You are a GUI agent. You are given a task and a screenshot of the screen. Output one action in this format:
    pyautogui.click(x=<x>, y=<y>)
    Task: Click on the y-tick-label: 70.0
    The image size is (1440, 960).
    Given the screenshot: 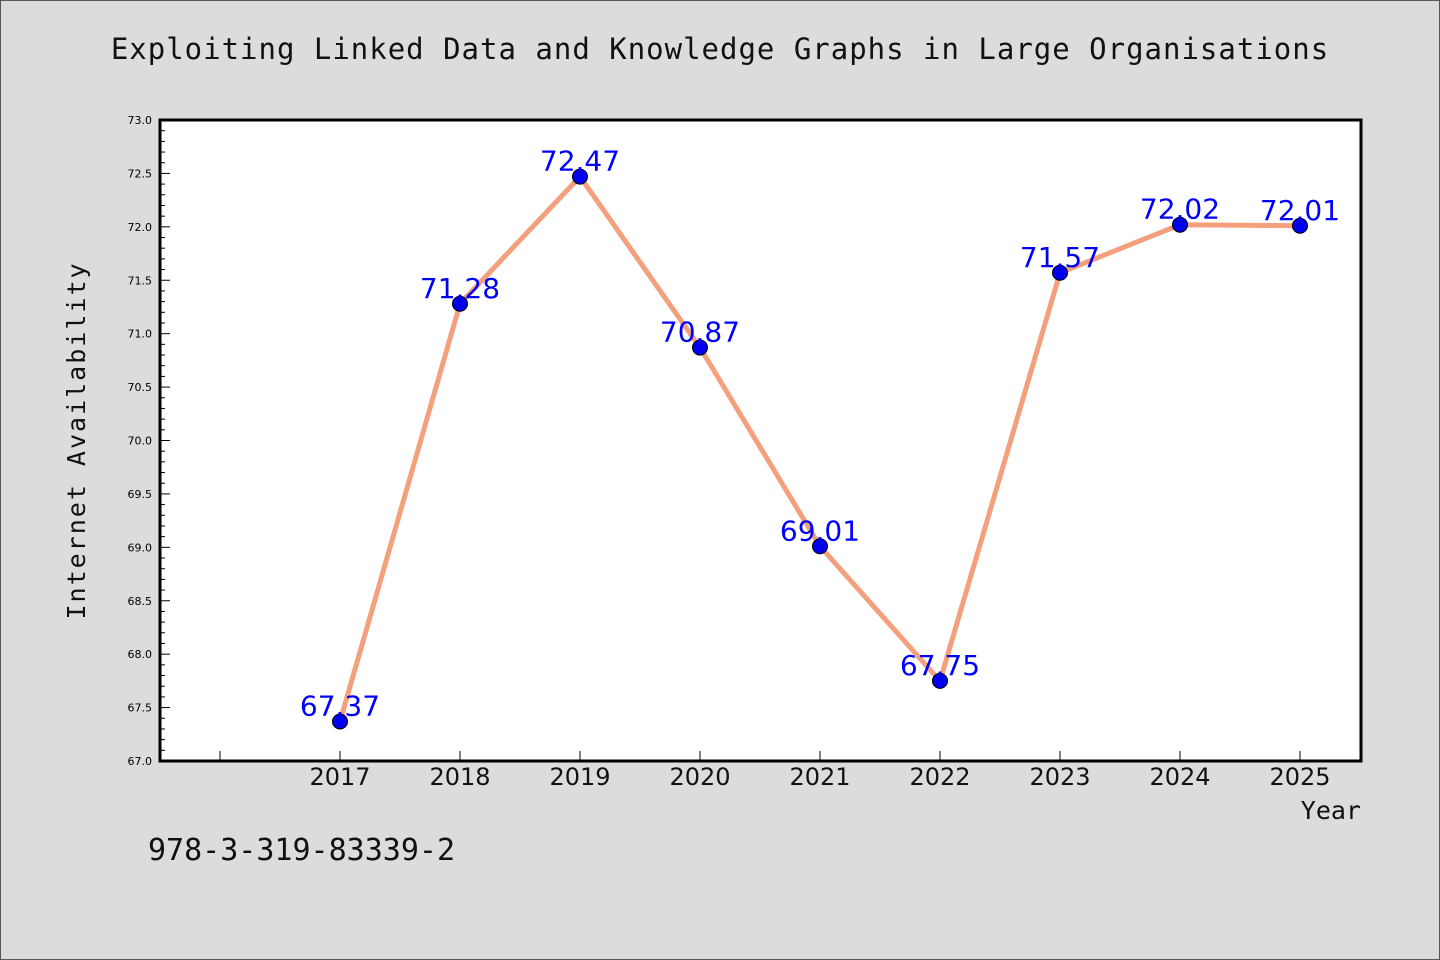 What is the action you would take?
    pyautogui.click(x=140, y=441)
    